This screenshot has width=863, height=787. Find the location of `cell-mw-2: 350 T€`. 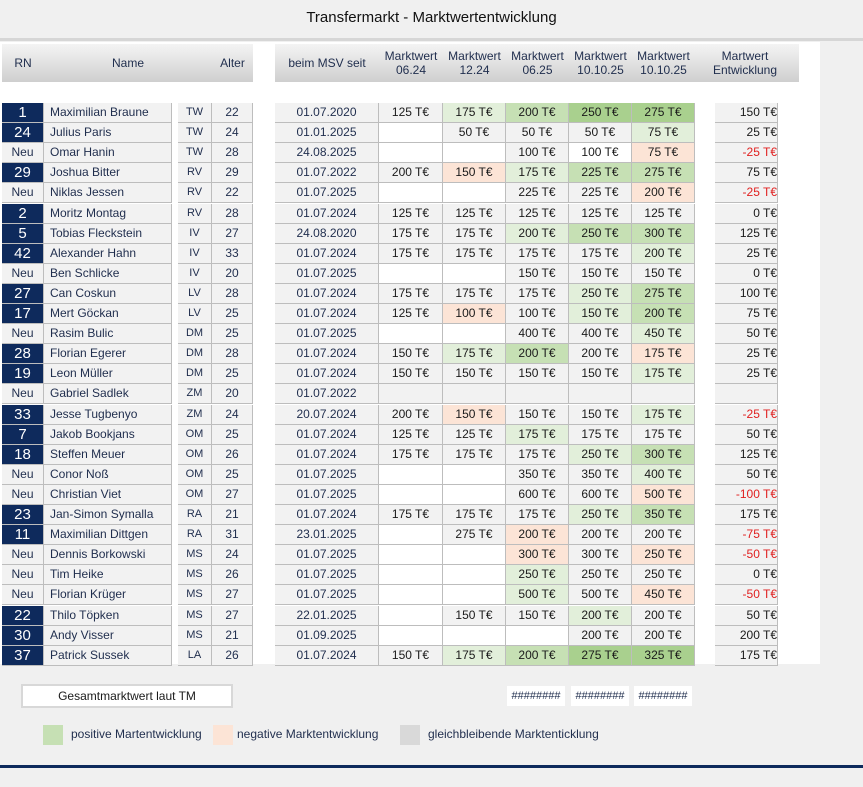

cell-mw-2: 350 T€ is located at coordinates (537, 474).